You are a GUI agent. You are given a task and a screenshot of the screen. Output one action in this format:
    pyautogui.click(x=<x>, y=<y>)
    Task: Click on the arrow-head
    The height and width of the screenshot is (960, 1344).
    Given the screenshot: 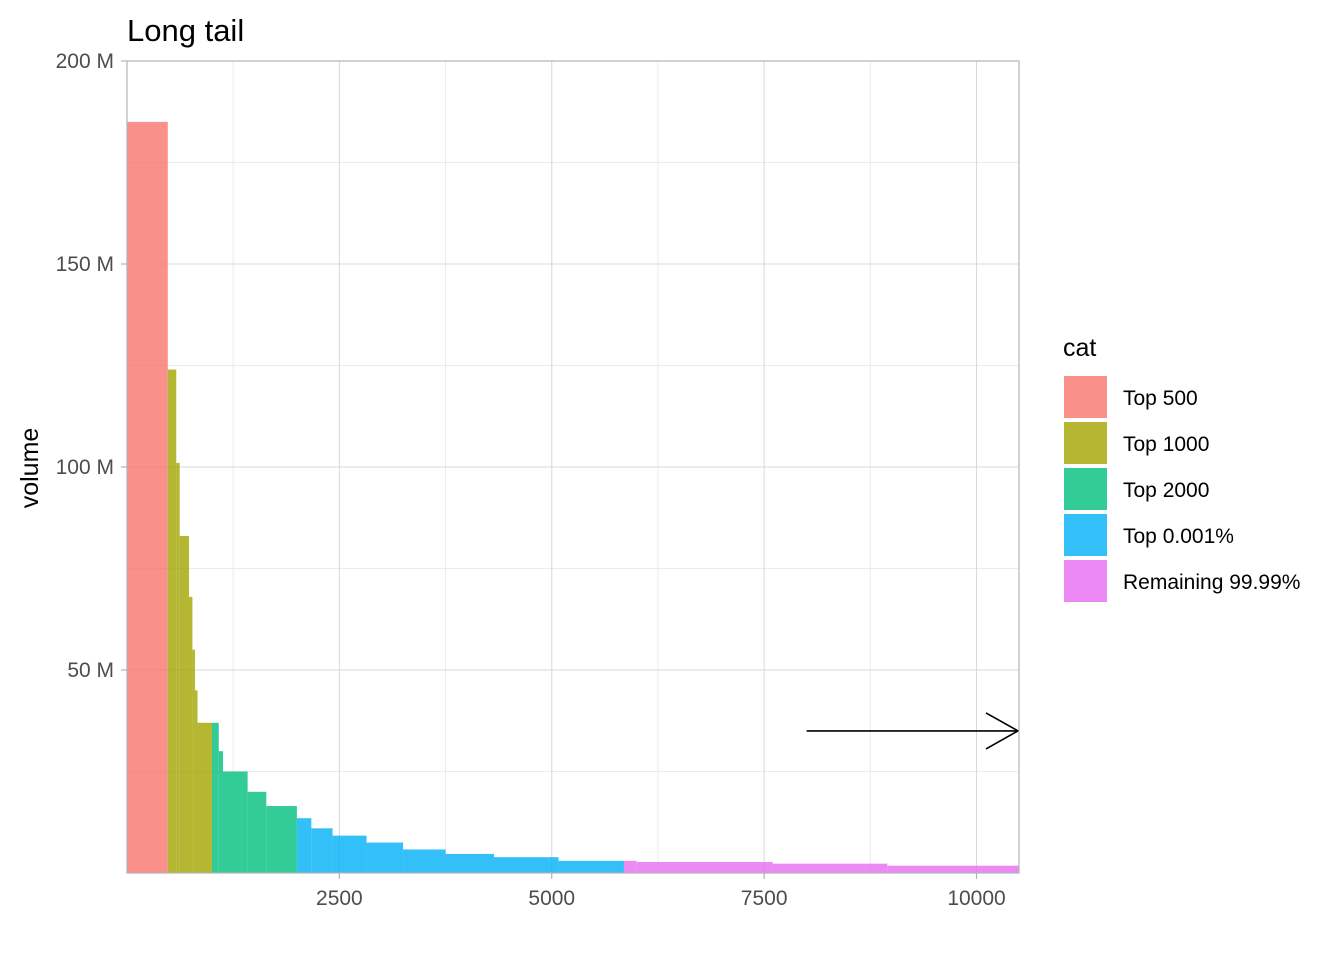 What is the action you would take?
    pyautogui.click(x=1002, y=731)
    